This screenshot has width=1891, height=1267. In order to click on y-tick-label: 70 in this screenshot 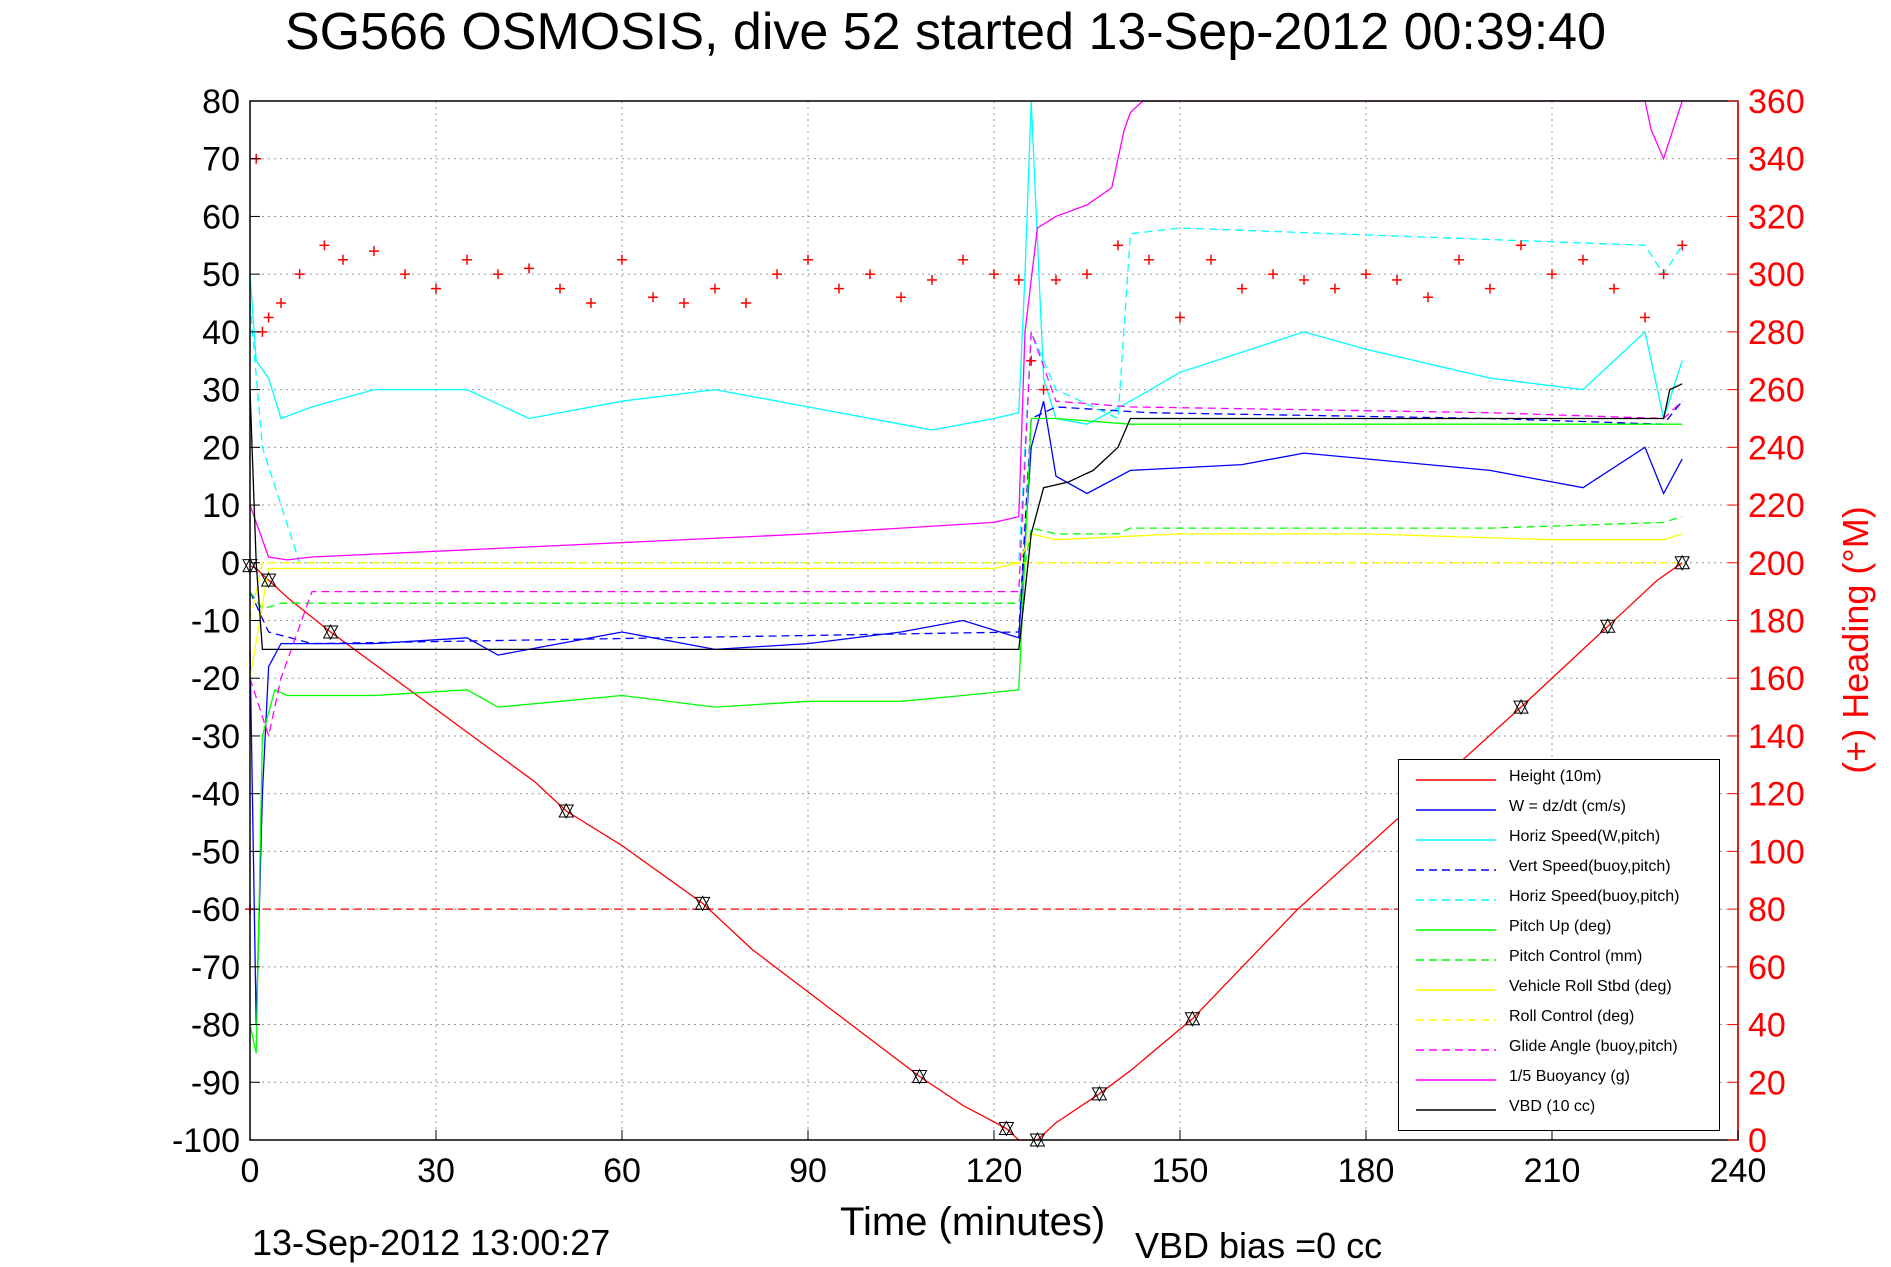, I will do `click(221, 160)`.